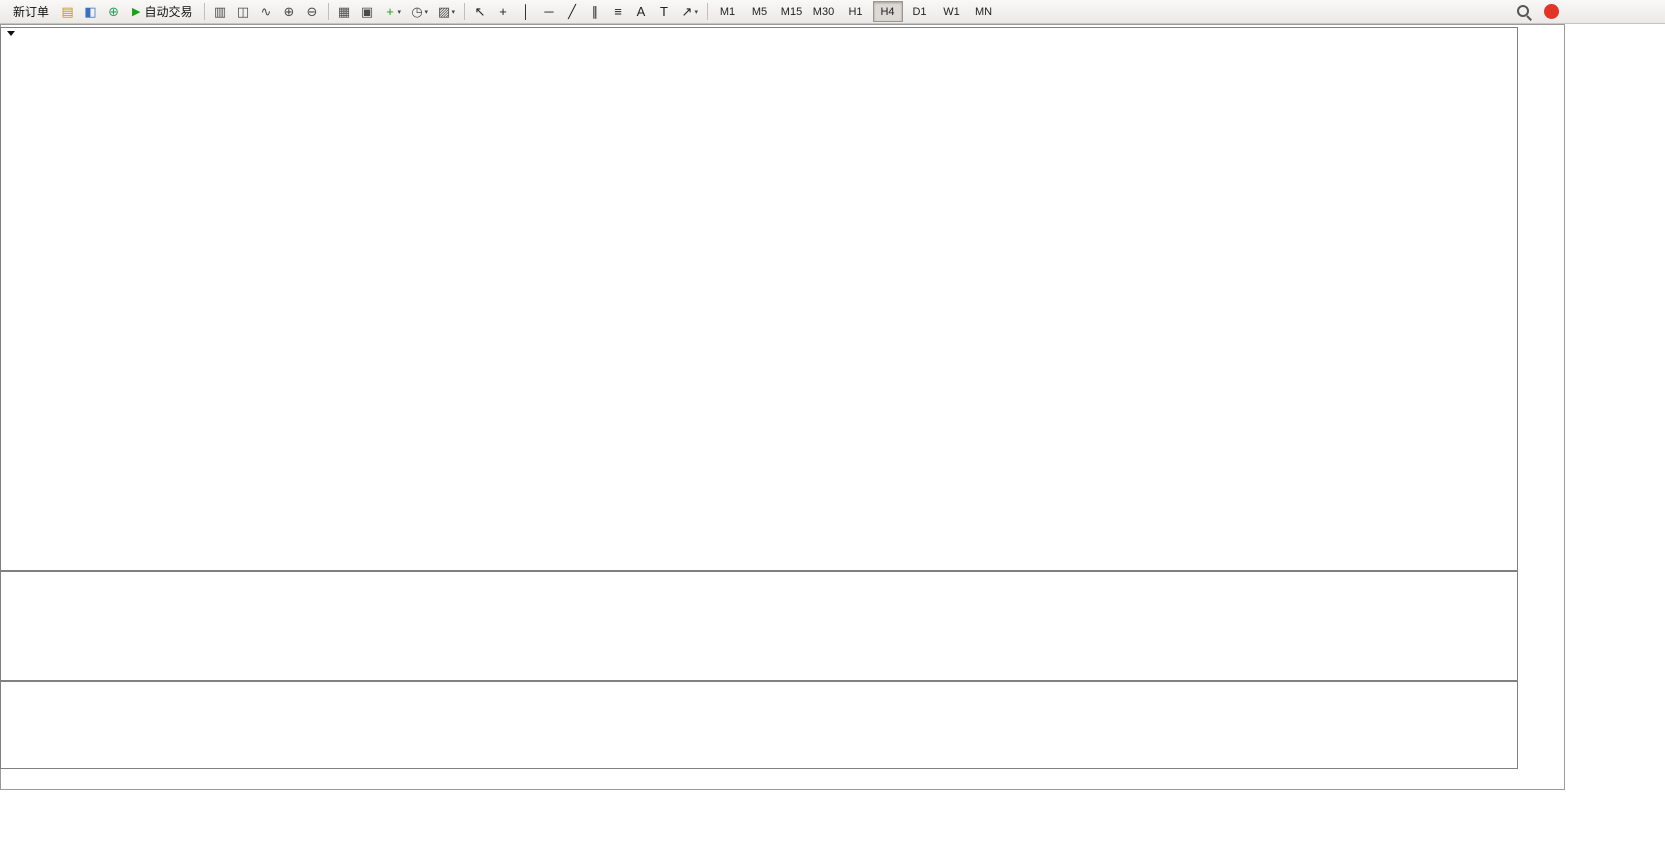 Image resolution: width=1665 pixels, height=841 pixels. Describe the element at coordinates (18, 33) in the screenshot. I see `chart-title` at that location.